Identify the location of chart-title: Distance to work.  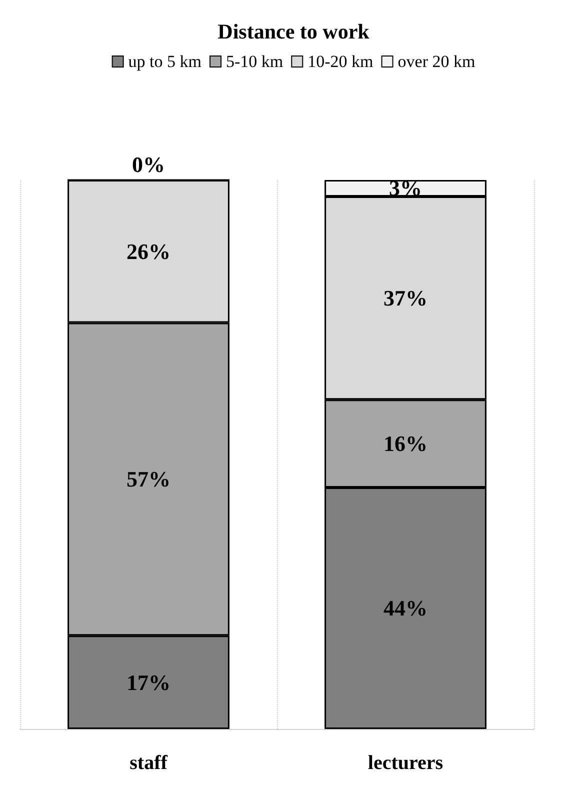
(294, 32).